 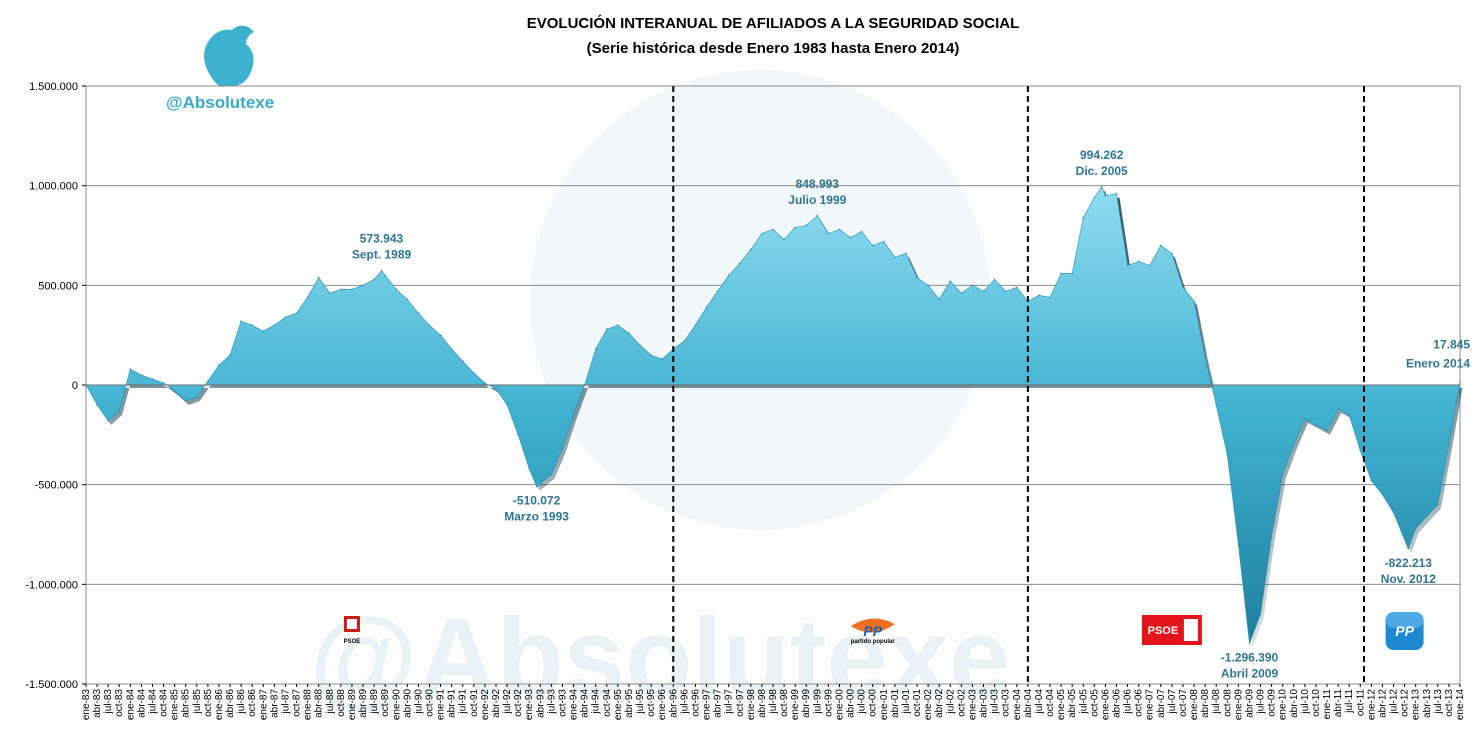 I want to click on annotation-value: -1.296.390, so click(x=1250, y=657).